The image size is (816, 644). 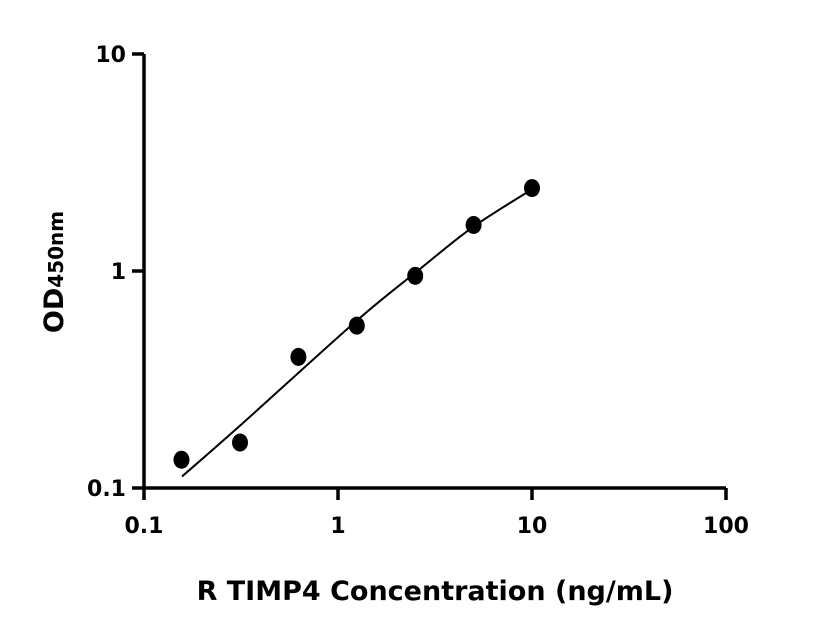 I want to click on y-axis-label: OD450nm, so click(x=54, y=272).